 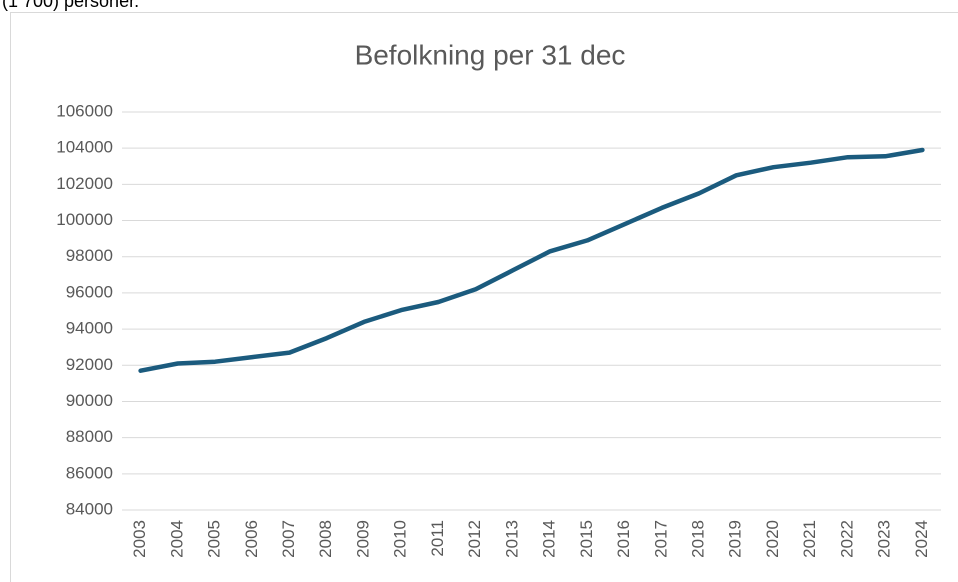 What do you see at coordinates (846, 539) in the screenshot?
I see `x-tick-label: 2022` at bounding box center [846, 539].